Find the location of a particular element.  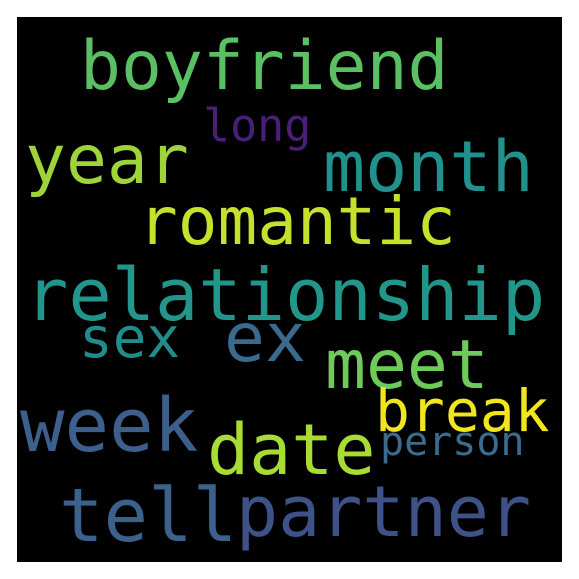

word-break: break is located at coordinates (462, 411).